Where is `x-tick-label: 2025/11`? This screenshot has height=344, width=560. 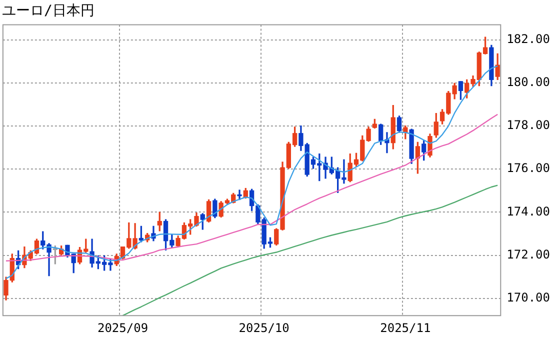
x-tick-label: 2025/11 is located at coordinates (405, 327).